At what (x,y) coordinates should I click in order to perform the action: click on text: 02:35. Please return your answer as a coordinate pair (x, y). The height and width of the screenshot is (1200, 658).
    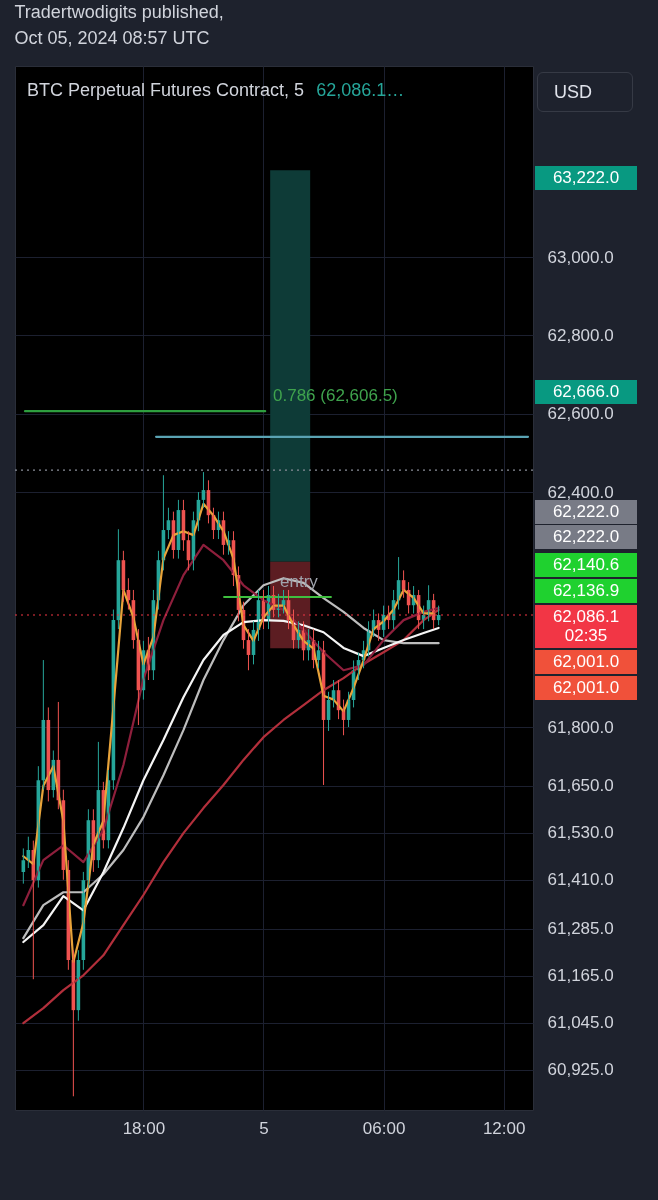
    Looking at the image, I should click on (586, 636).